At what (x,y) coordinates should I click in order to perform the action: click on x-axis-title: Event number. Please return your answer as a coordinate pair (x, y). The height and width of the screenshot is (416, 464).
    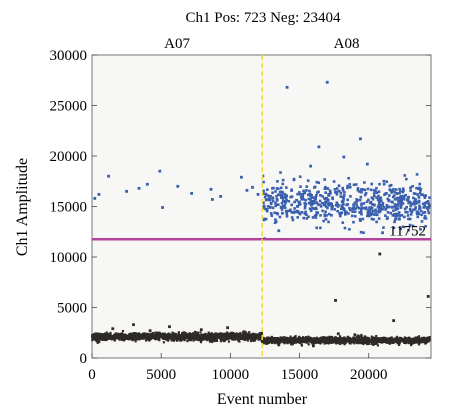
    Looking at the image, I should click on (262, 399).